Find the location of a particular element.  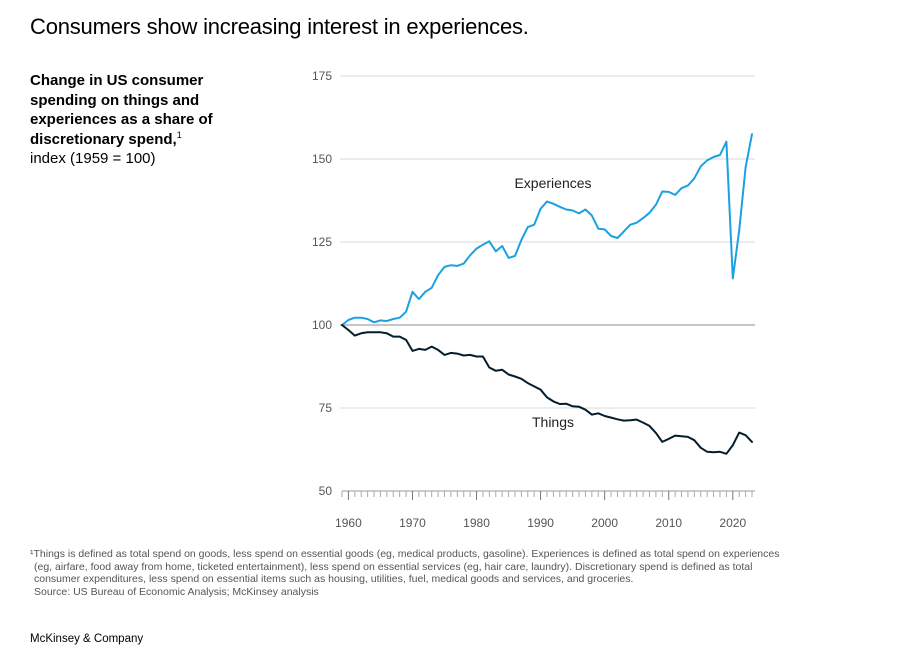

brand-name: McKinsey & Company is located at coordinates (87, 639).